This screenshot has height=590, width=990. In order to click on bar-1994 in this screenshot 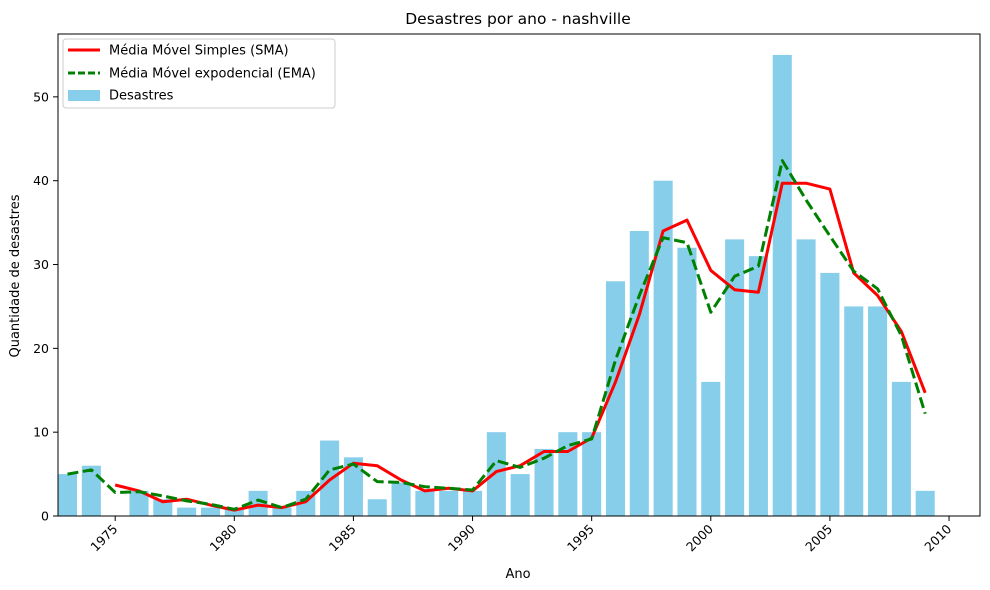, I will do `click(568, 474)`.